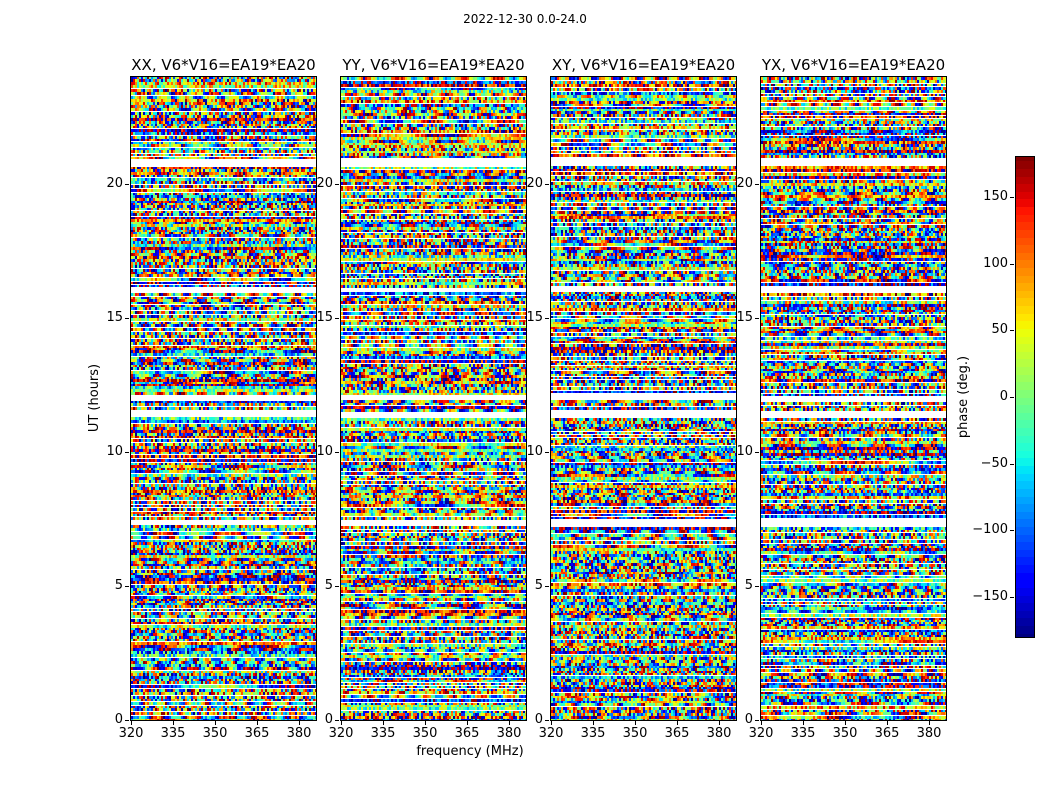 The image size is (1050, 800). I want to click on y-axis-label: UT (hours), so click(94, 398).